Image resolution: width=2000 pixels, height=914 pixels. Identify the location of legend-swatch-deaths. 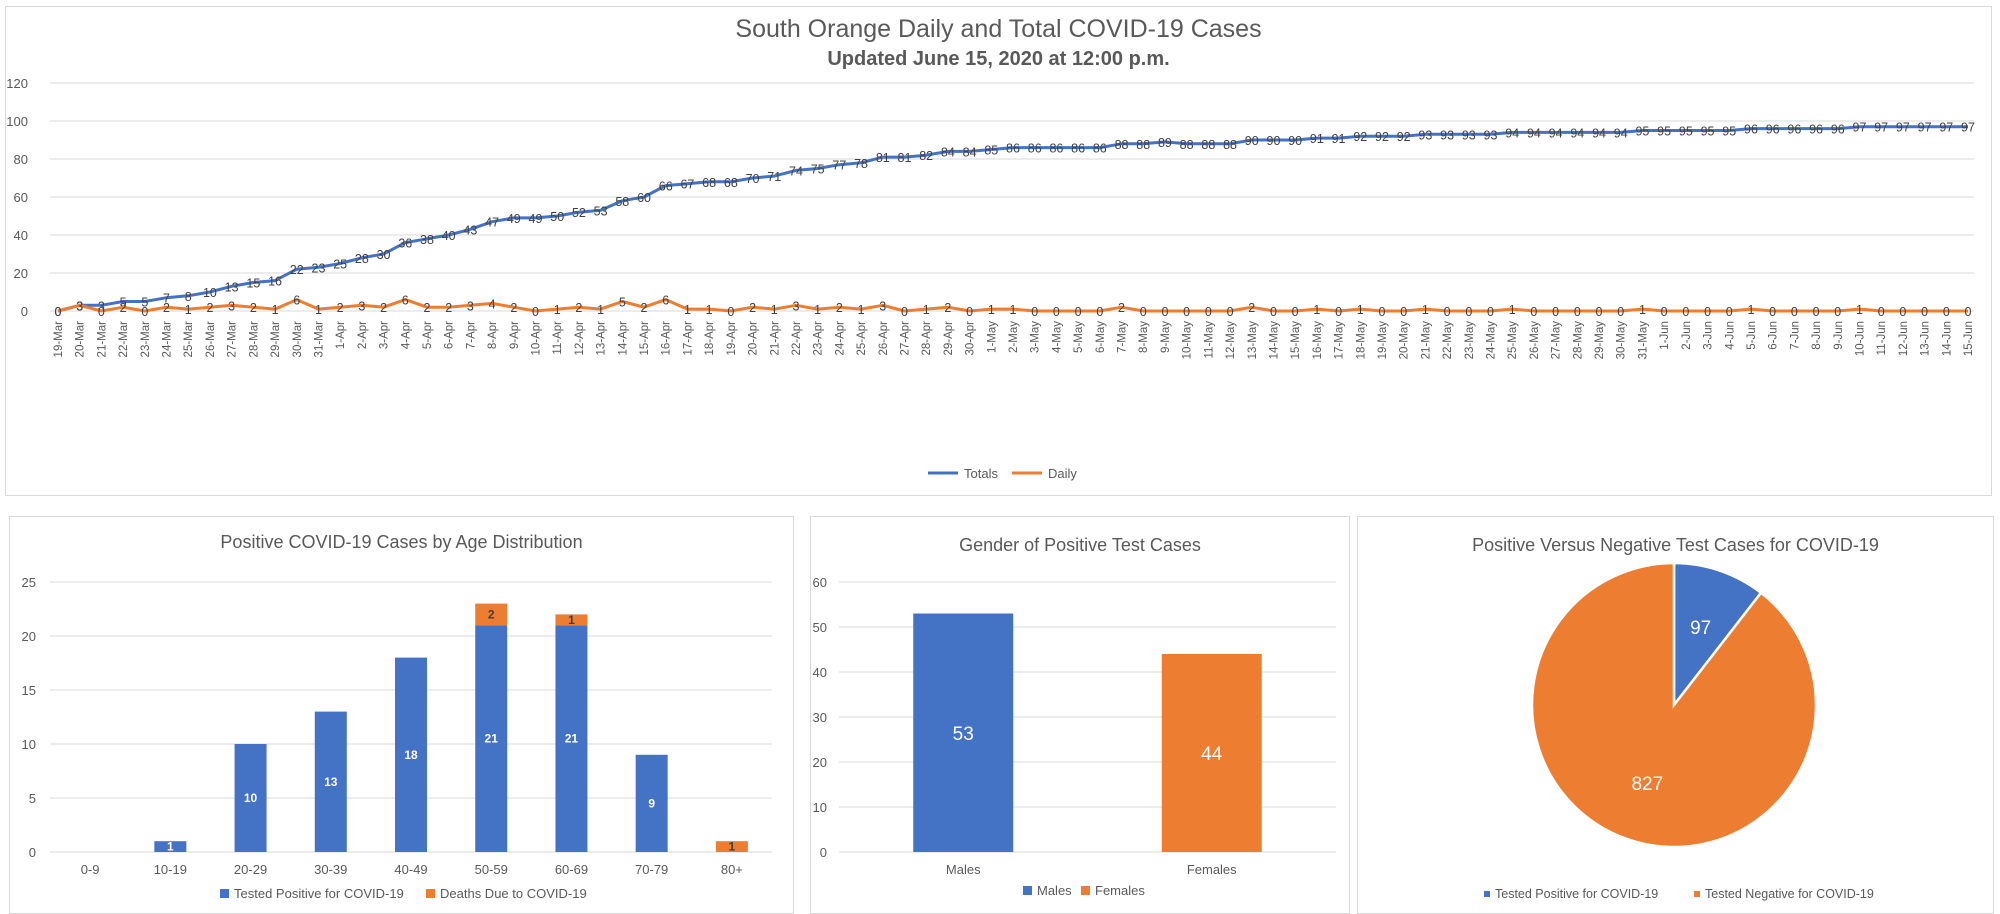
(430, 893).